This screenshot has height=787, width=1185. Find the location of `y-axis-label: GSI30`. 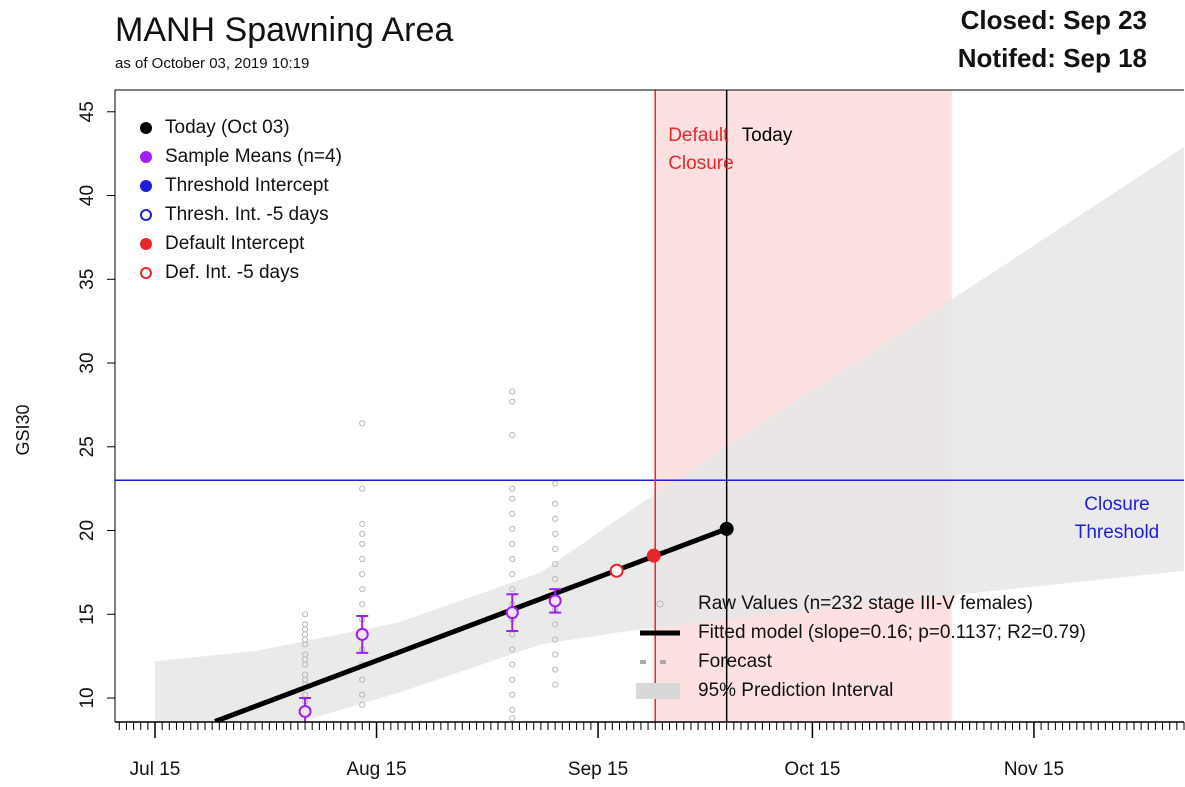

y-axis-label: GSI30 is located at coordinates (23, 429).